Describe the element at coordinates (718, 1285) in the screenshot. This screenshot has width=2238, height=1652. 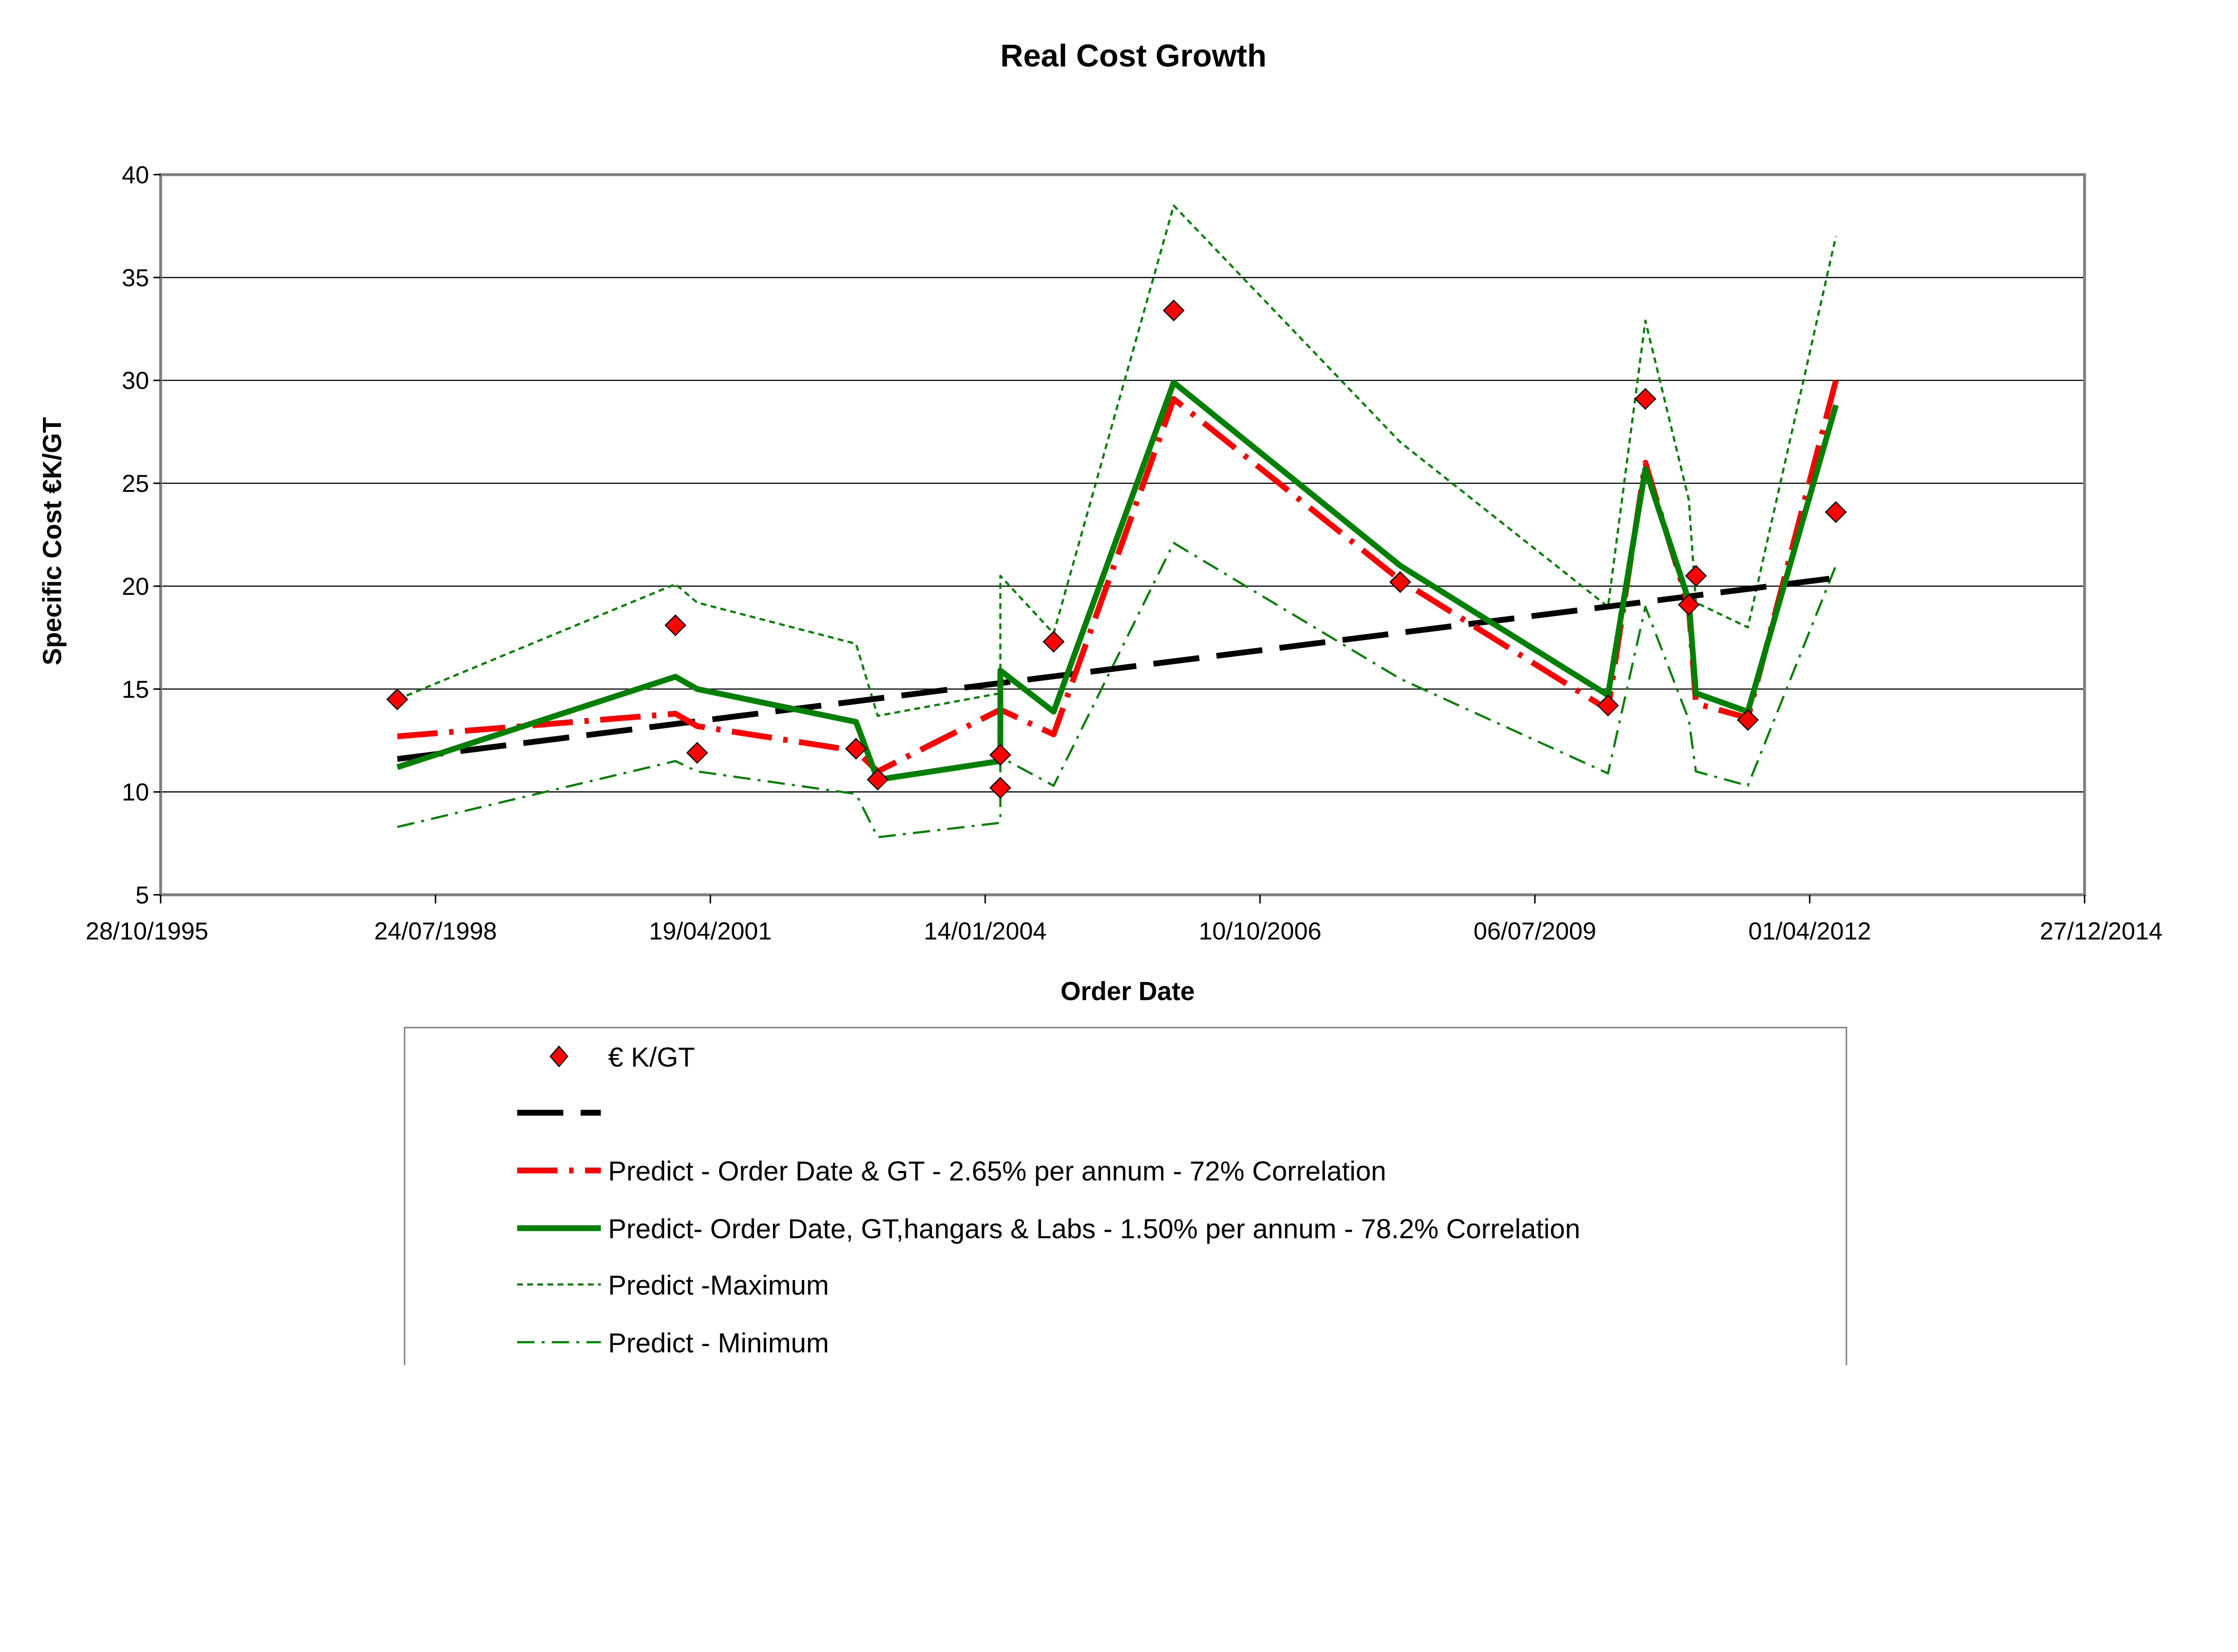
I see `legend-label-4: Predict -Maximum` at that location.